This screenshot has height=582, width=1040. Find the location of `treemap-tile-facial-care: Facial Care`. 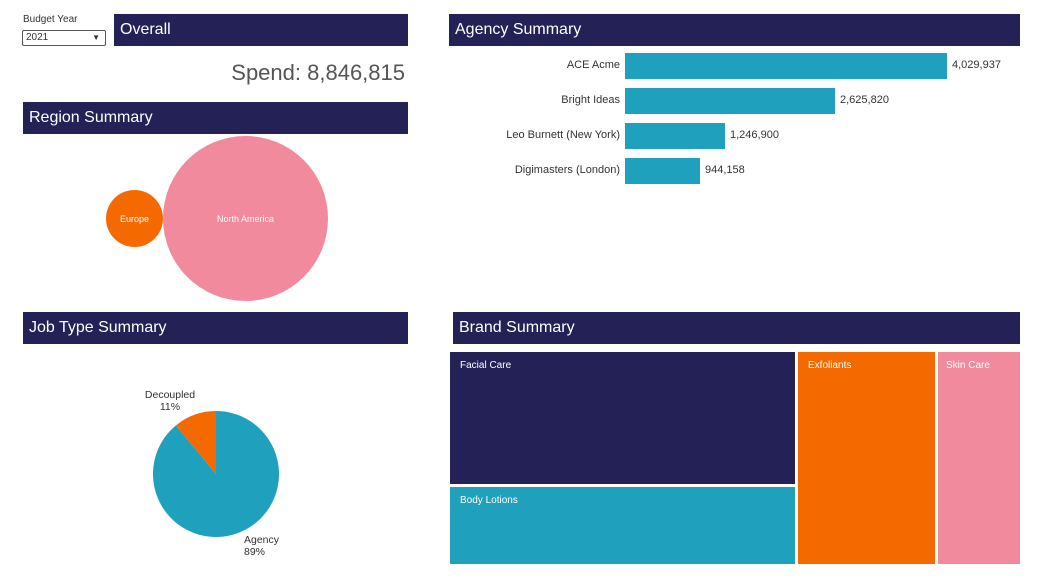

treemap-tile-facial-care: Facial Care is located at coordinates (622, 418).